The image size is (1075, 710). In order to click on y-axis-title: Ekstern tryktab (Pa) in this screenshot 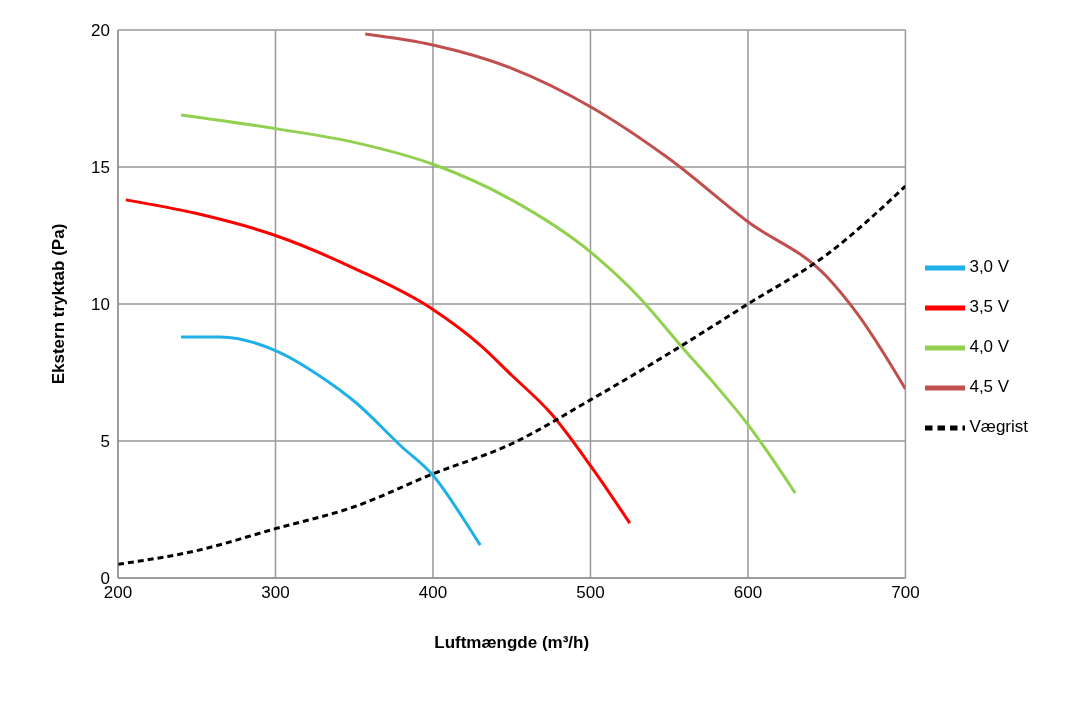, I will do `click(59, 304)`.